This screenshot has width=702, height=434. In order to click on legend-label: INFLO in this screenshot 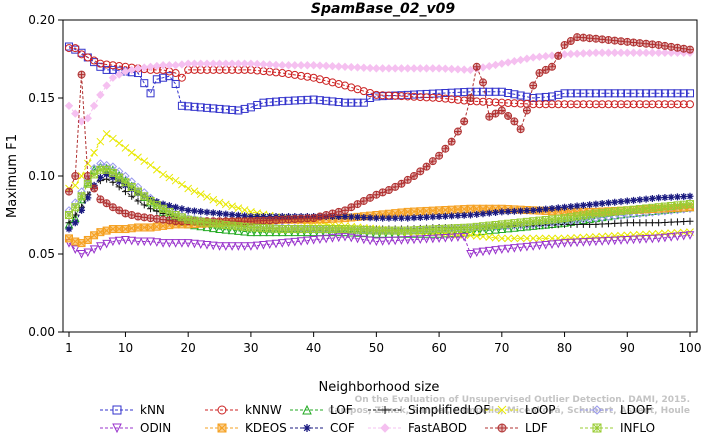, I will do `click(637, 427)`.